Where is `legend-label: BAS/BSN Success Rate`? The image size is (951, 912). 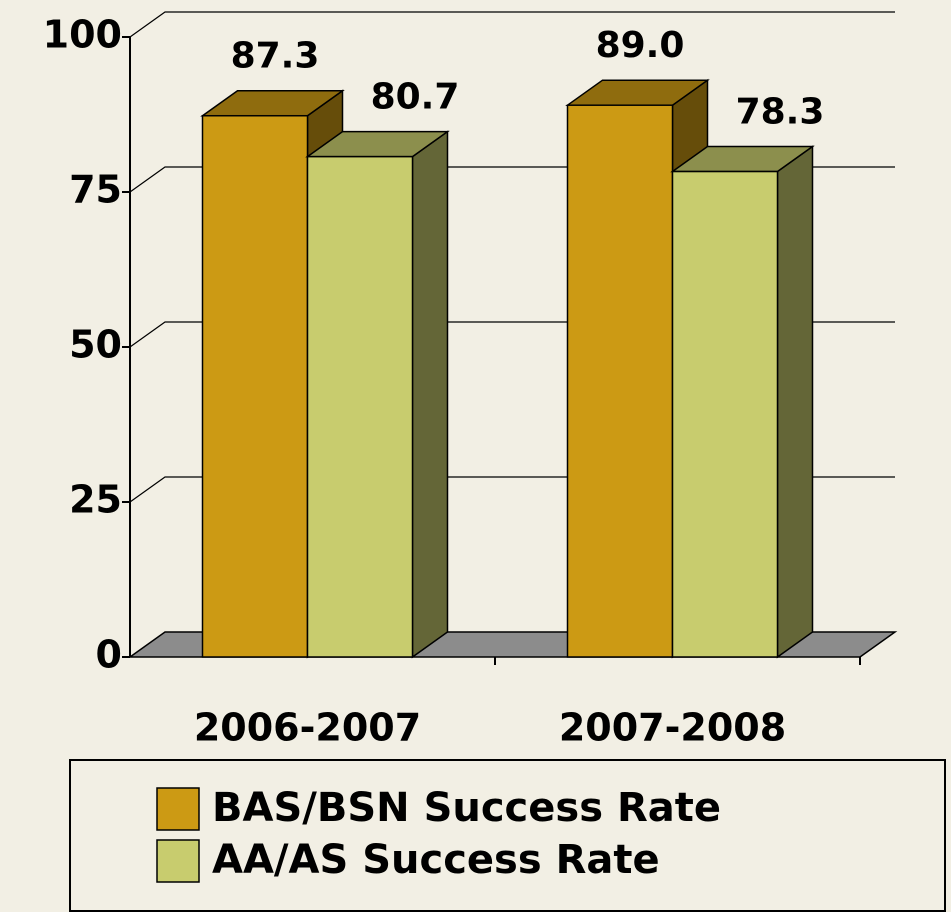 legend-label: BAS/BSN Success Rate is located at coordinates (466, 808).